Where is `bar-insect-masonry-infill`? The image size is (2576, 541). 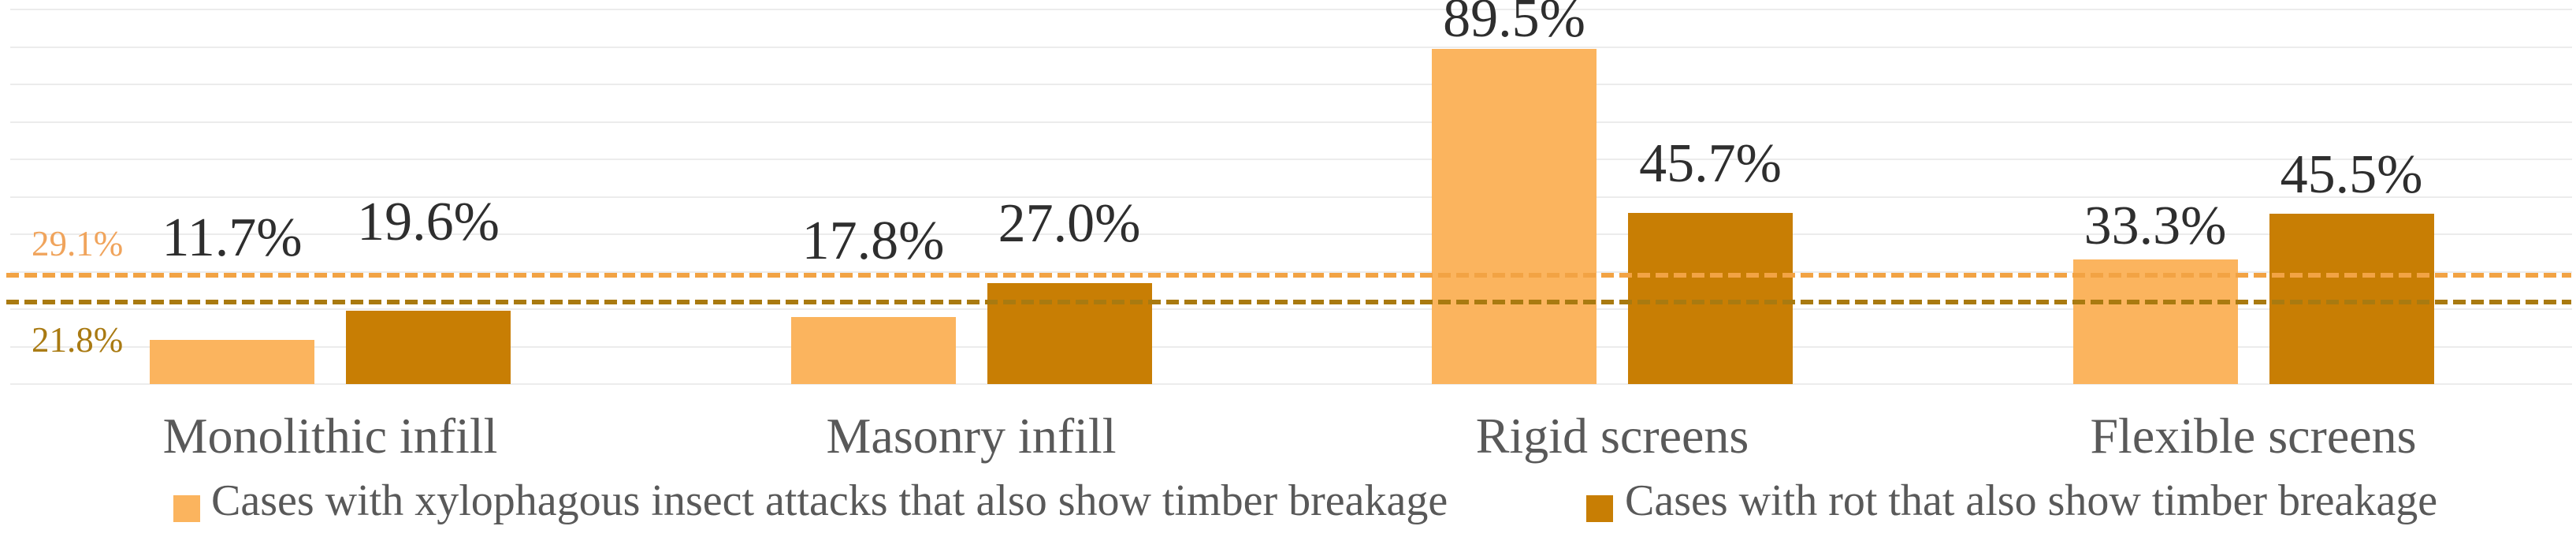
bar-insect-masonry-infill is located at coordinates (873, 350).